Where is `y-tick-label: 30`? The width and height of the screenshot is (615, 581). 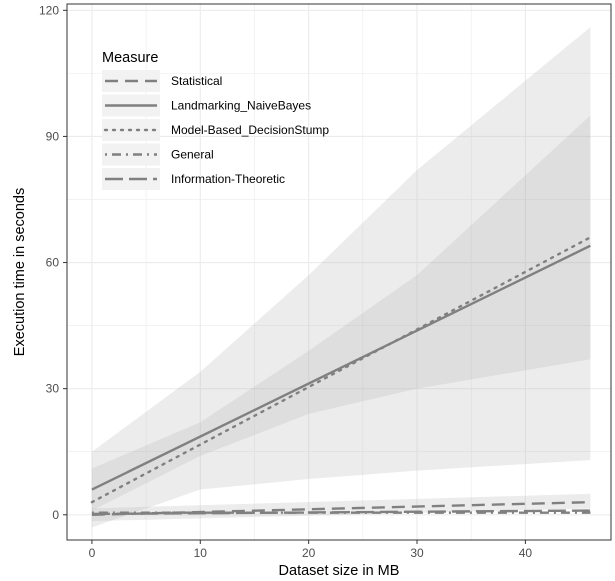
y-tick-label: 30 is located at coordinates (53, 389).